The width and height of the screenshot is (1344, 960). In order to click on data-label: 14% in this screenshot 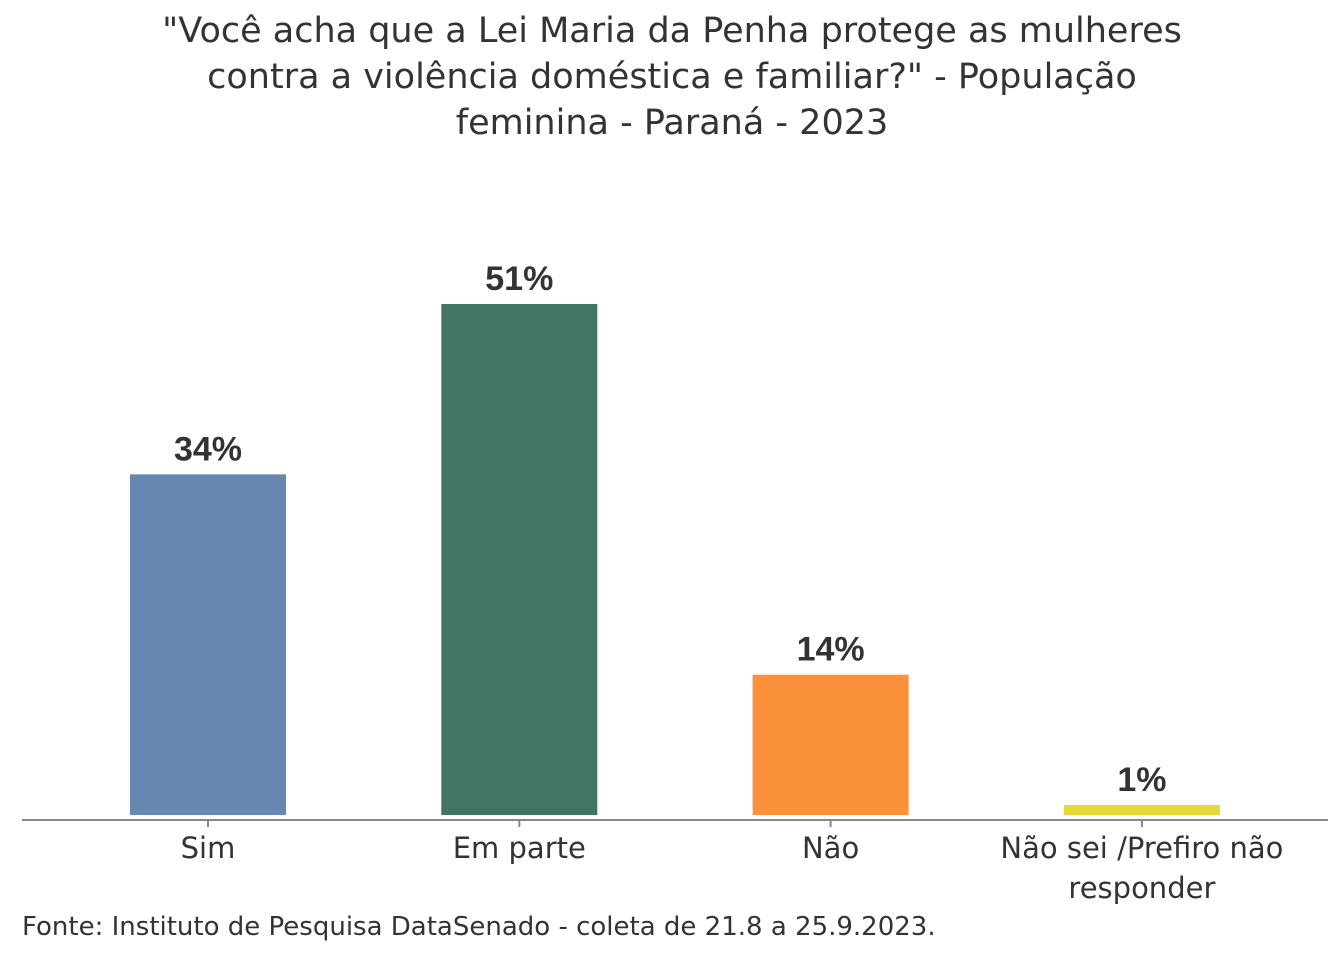, I will do `click(831, 650)`.